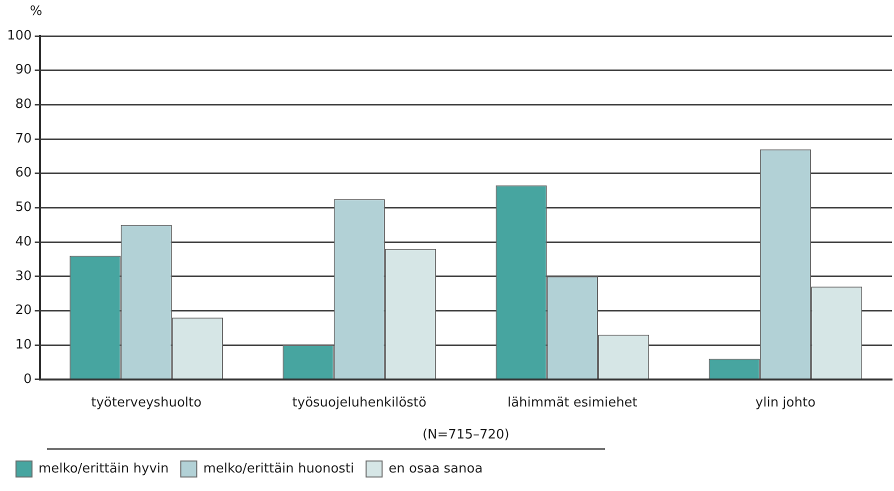  I want to click on x-tick-label: työterveyshuolto, so click(146, 403).